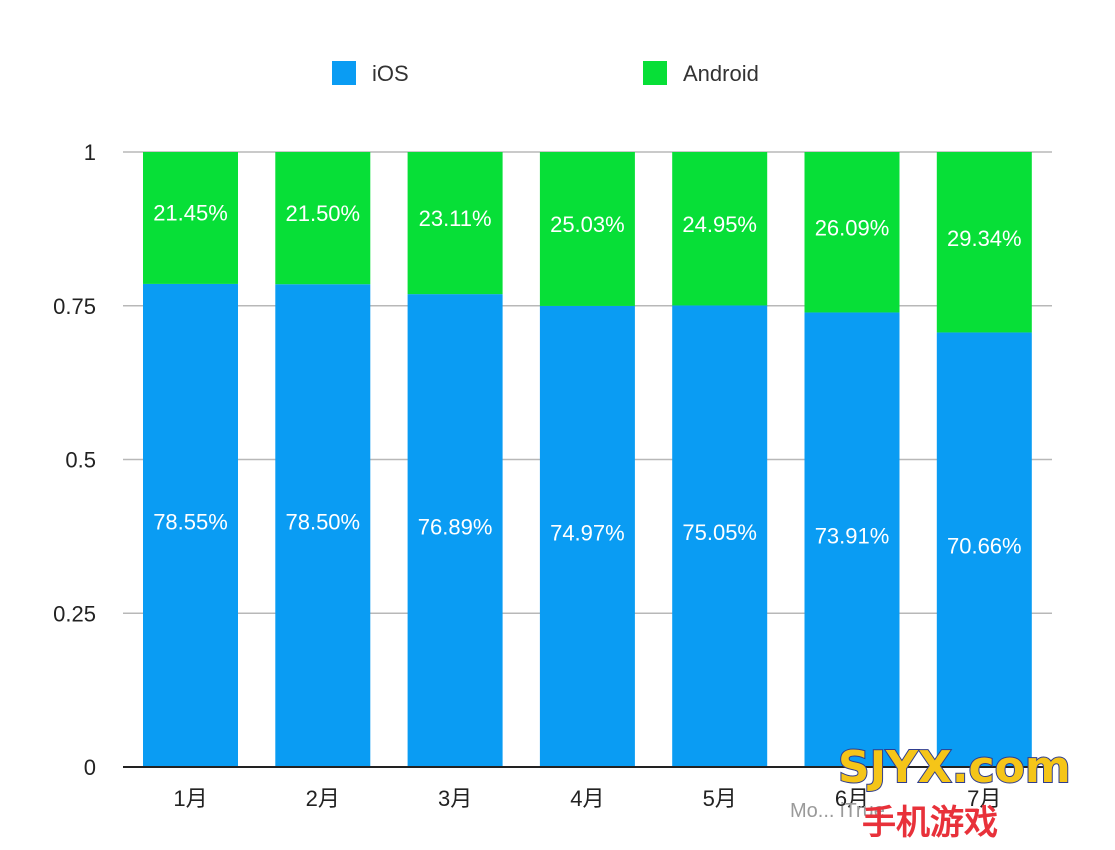 Image resolution: width=1115 pixels, height=850 pixels. Describe the element at coordinates (90, 767) in the screenshot. I see `y-tick-label: 0` at that location.